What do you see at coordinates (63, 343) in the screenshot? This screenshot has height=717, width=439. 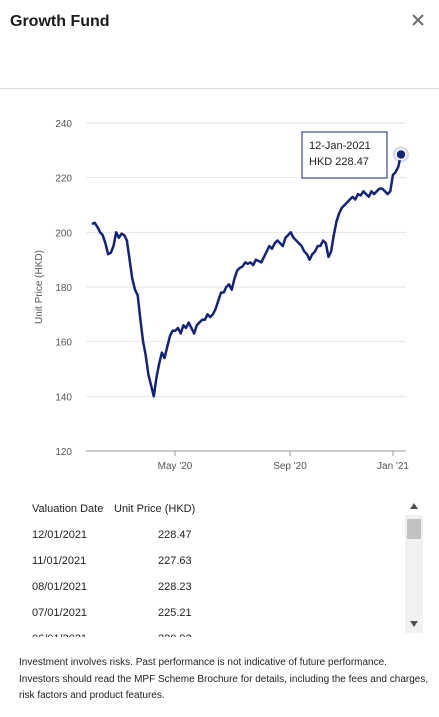 I see `y-tick-label: 160` at bounding box center [63, 343].